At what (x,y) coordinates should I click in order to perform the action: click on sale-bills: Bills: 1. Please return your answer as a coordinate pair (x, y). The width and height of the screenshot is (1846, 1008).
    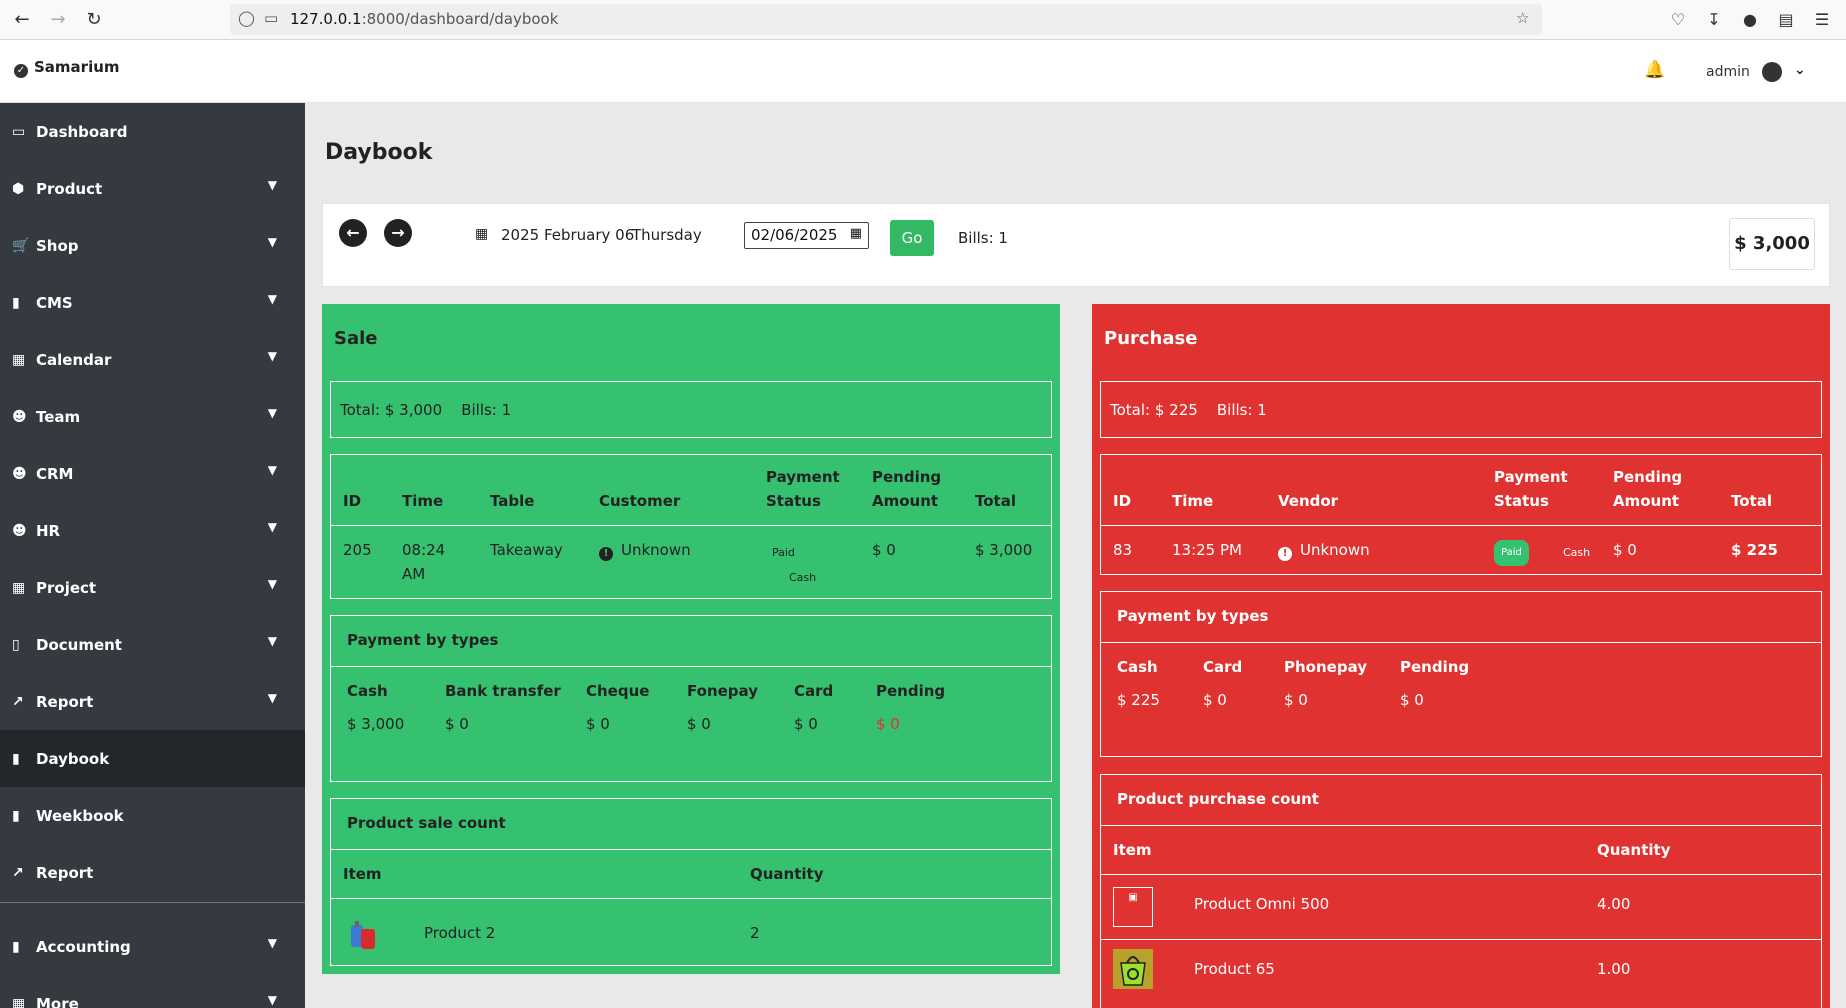
    Looking at the image, I should click on (486, 410).